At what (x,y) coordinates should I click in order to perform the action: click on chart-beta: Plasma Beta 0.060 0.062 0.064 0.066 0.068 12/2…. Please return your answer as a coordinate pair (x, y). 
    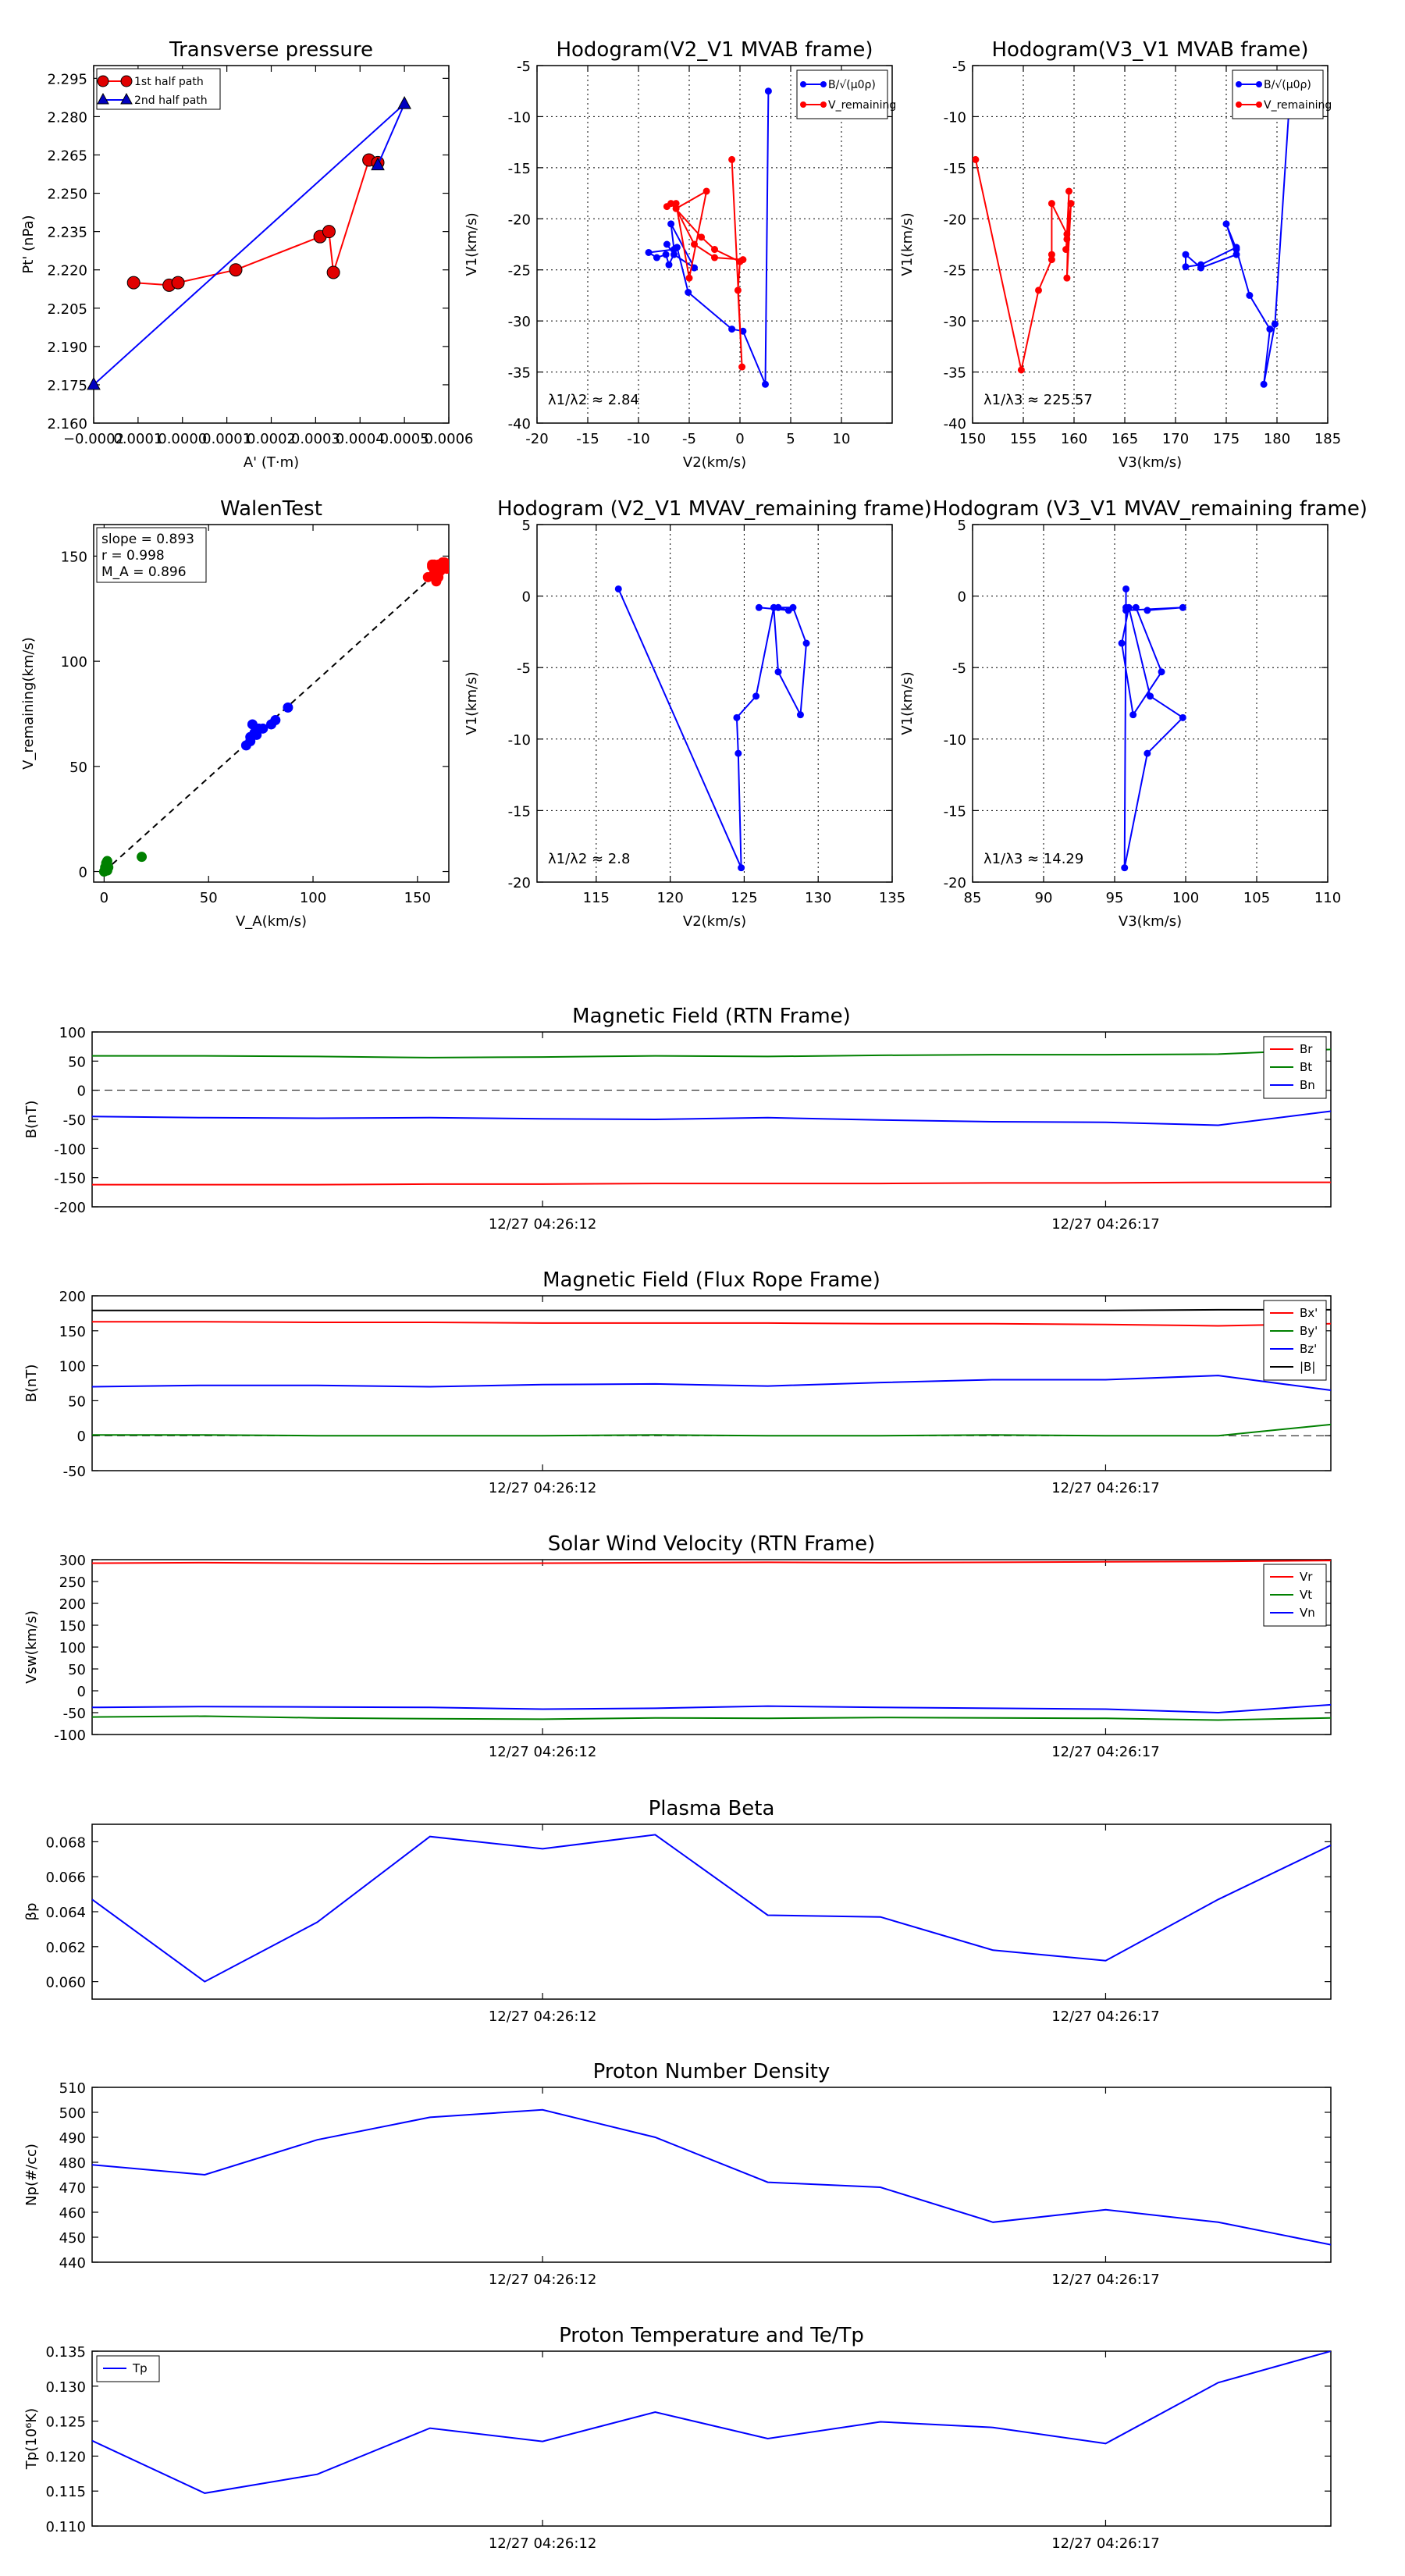
    Looking at the image, I should click on (678, 1911).